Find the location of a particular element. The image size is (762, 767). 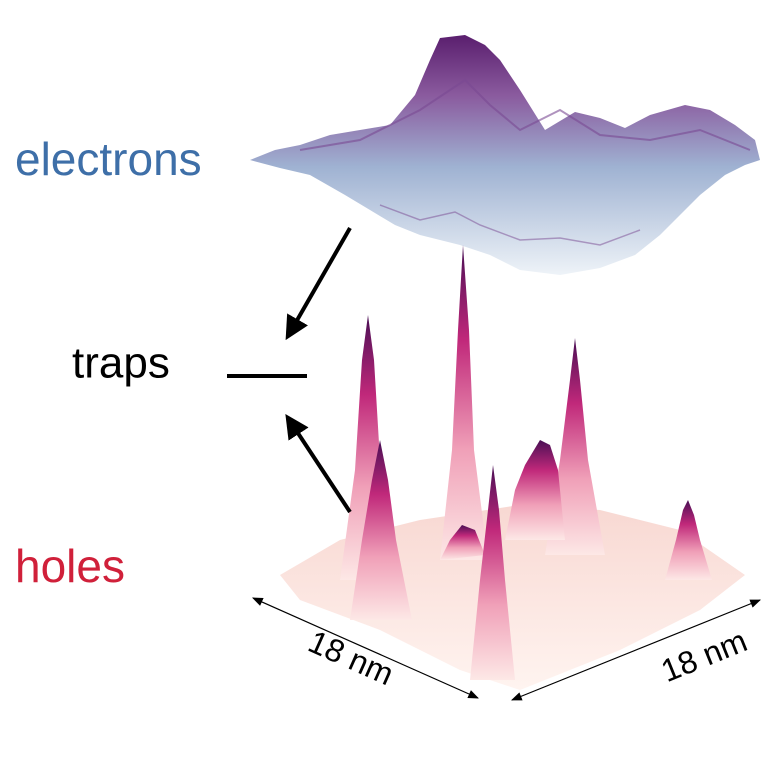

traps-label: traps is located at coordinates (121, 363).